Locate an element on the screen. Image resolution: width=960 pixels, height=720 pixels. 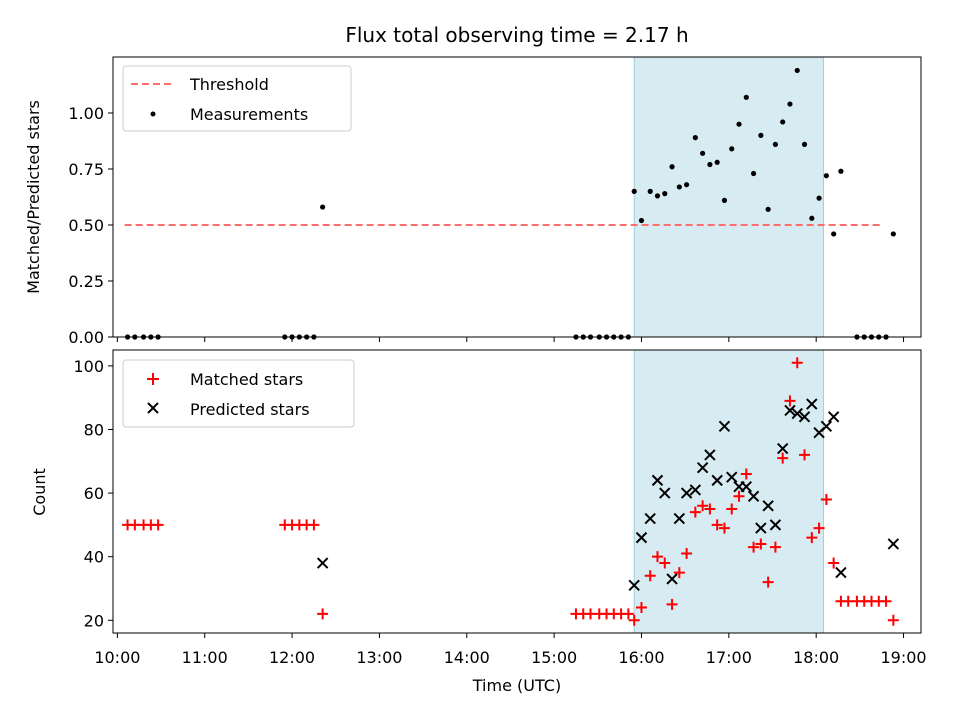
threshold-legend-label: Threshold is located at coordinates (229, 84).